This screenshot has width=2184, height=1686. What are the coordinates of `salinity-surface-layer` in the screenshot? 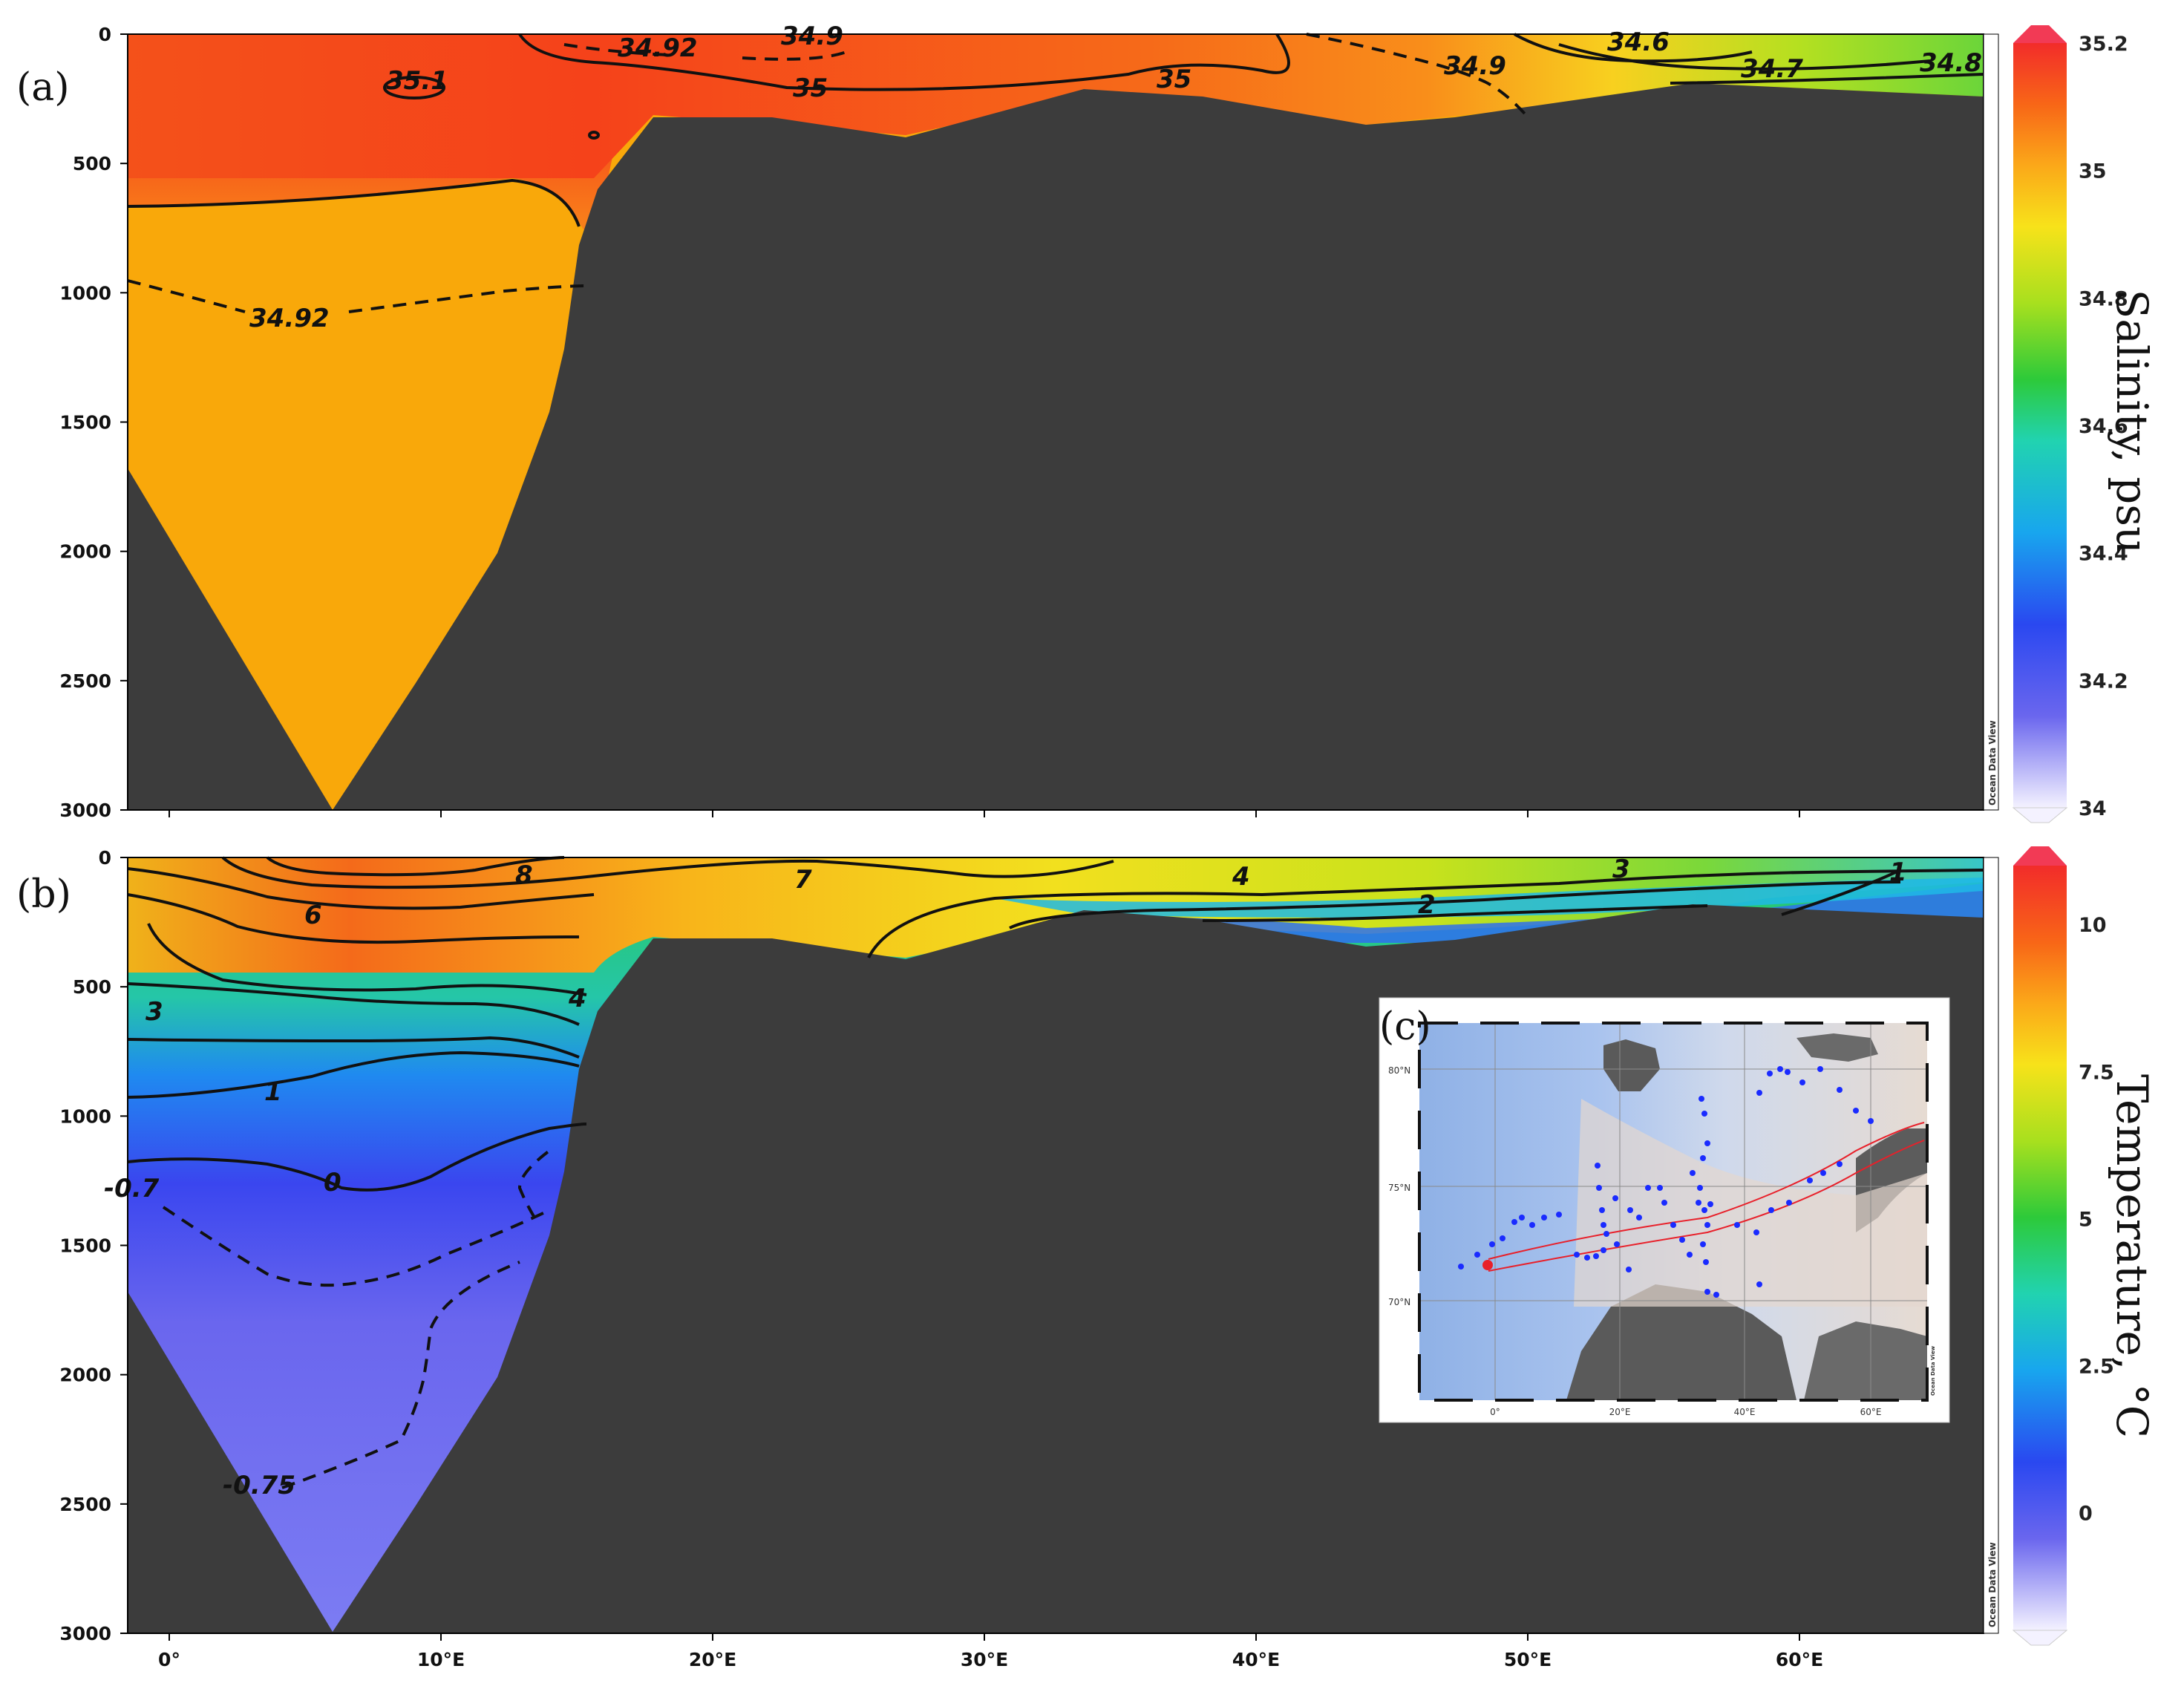 It's located at (1056, 106).